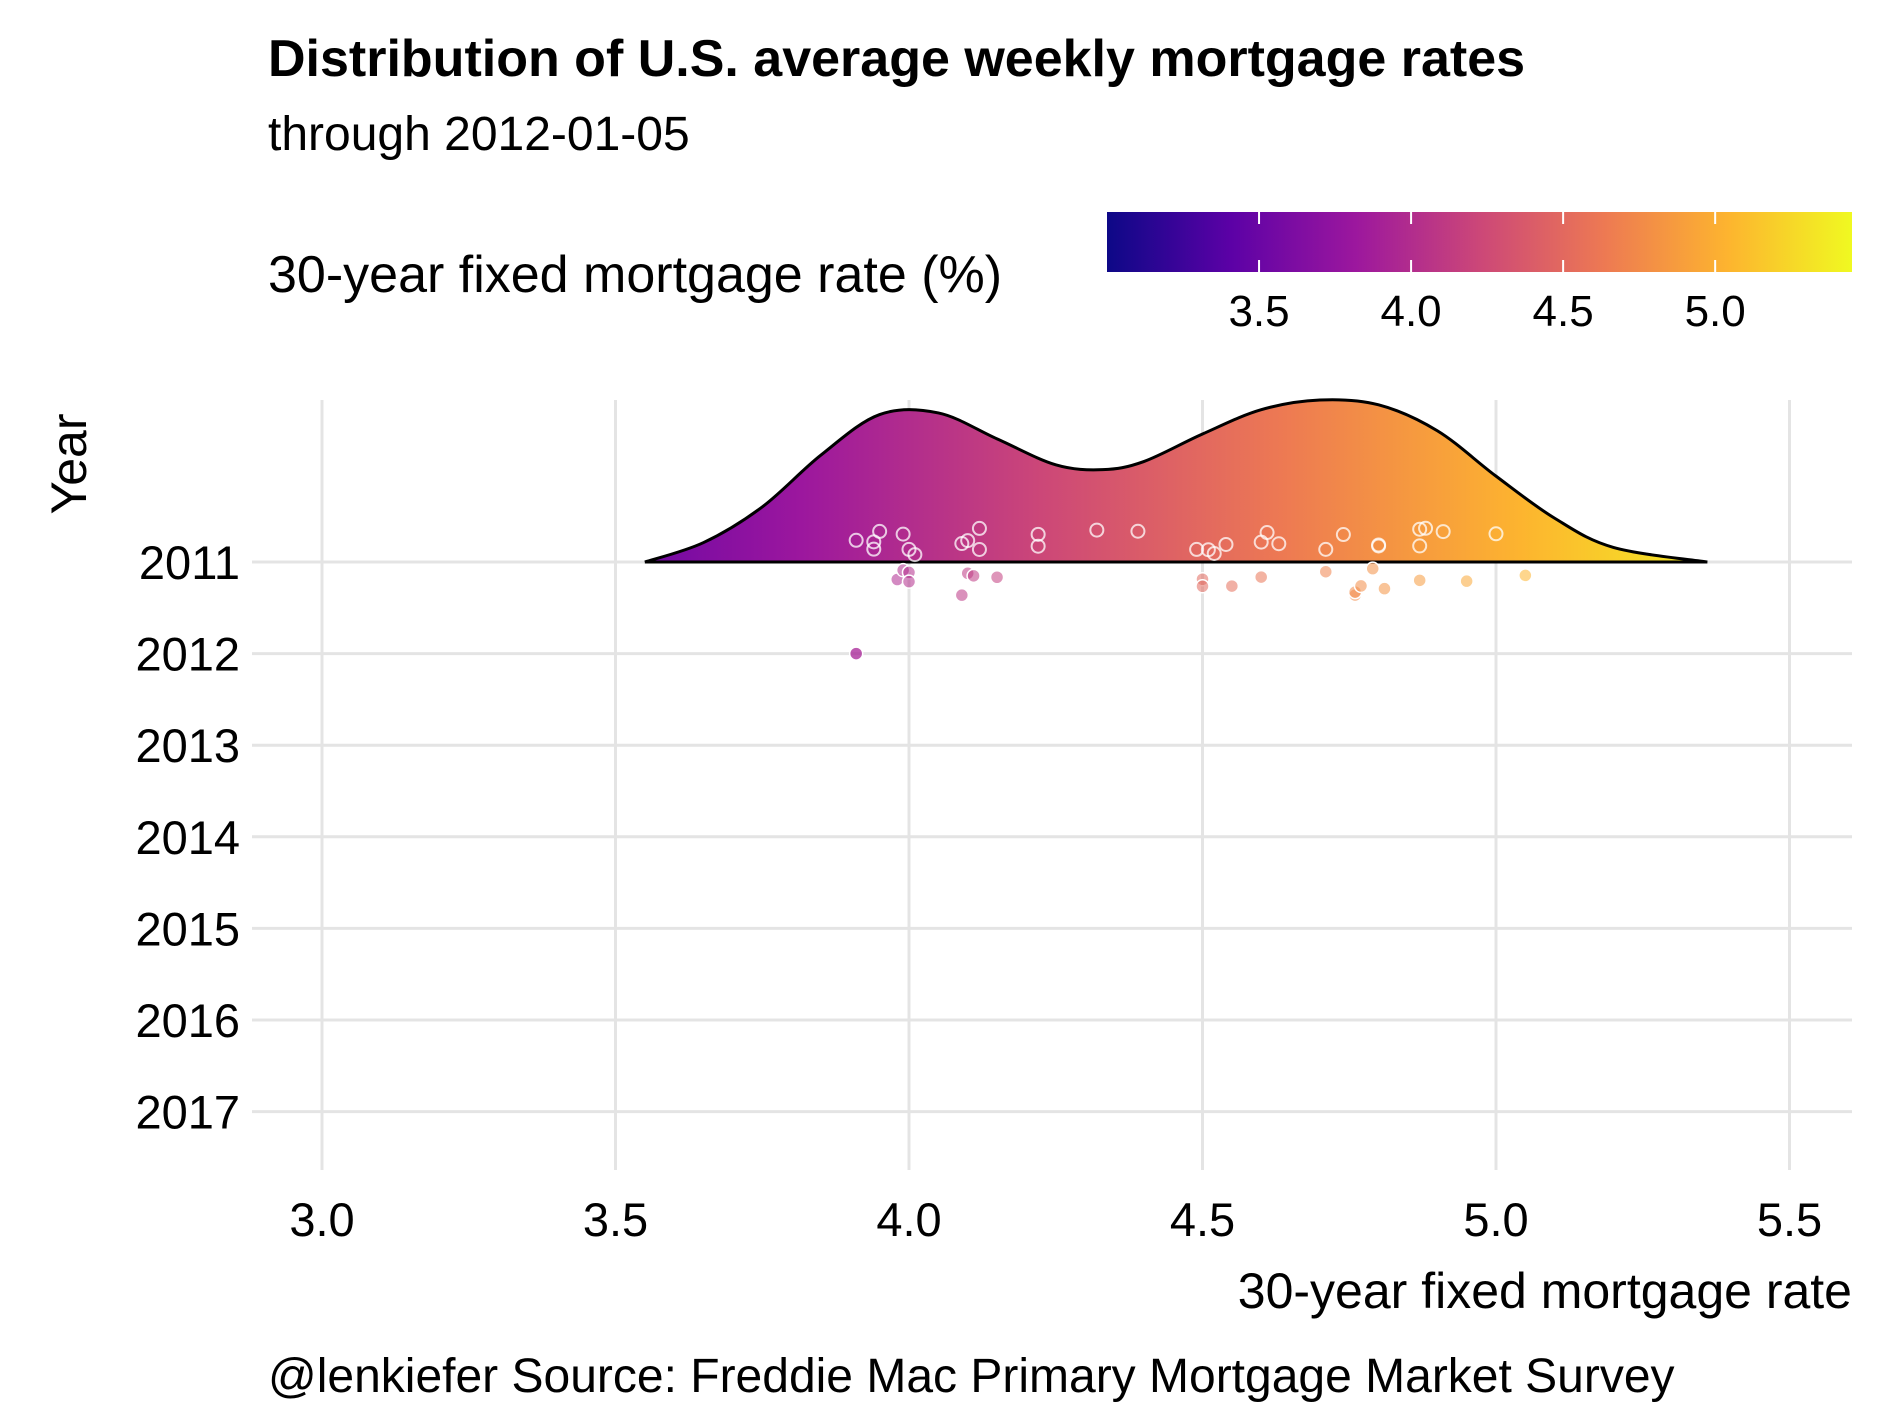  Describe the element at coordinates (615, 1219) in the screenshot. I see `x-tick-label: 3.5` at that location.